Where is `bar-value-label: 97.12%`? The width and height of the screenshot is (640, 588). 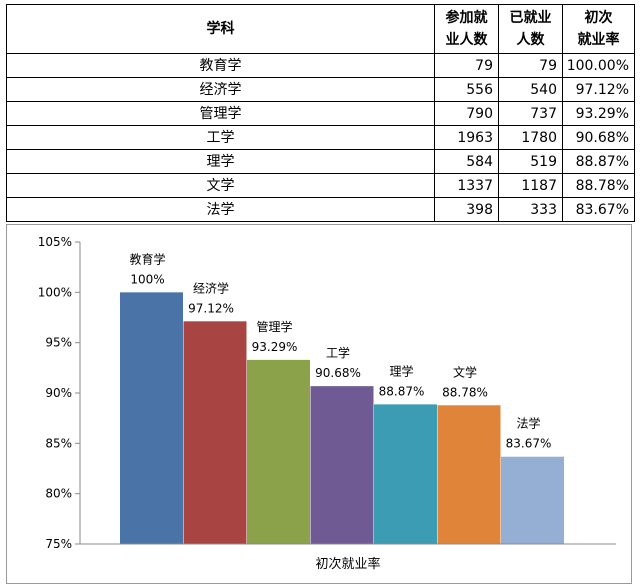
bar-value-label: 97.12% is located at coordinates (211, 308).